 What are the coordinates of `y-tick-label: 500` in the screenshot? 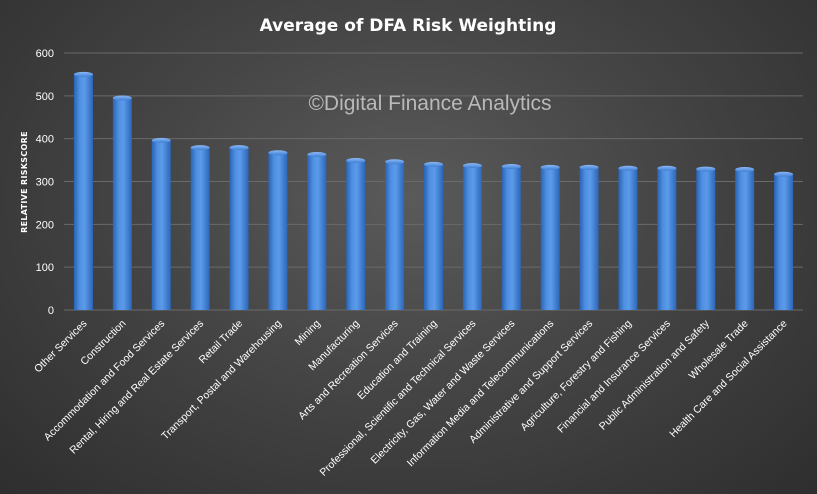 It's located at (45, 97).